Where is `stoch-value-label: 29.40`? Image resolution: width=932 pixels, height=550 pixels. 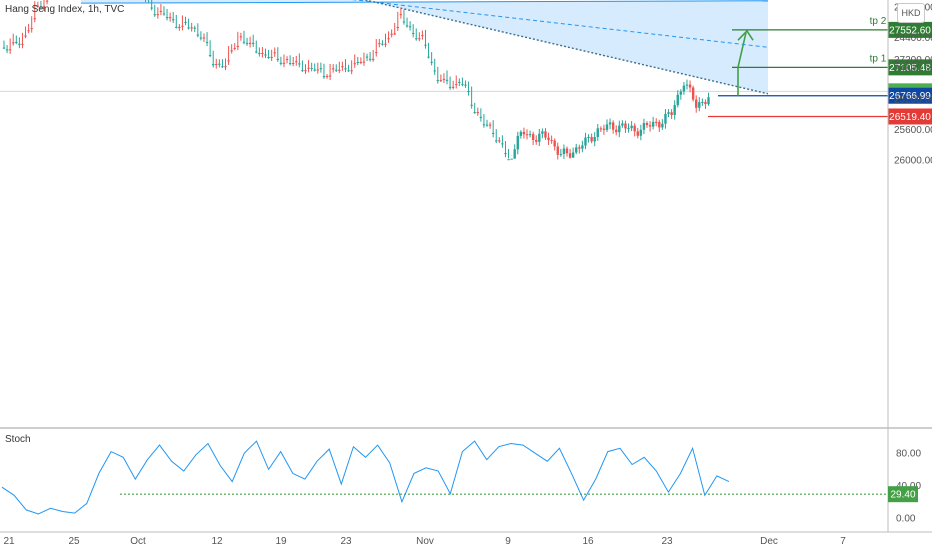
stoch-value-label: 29.40 is located at coordinates (902, 495).